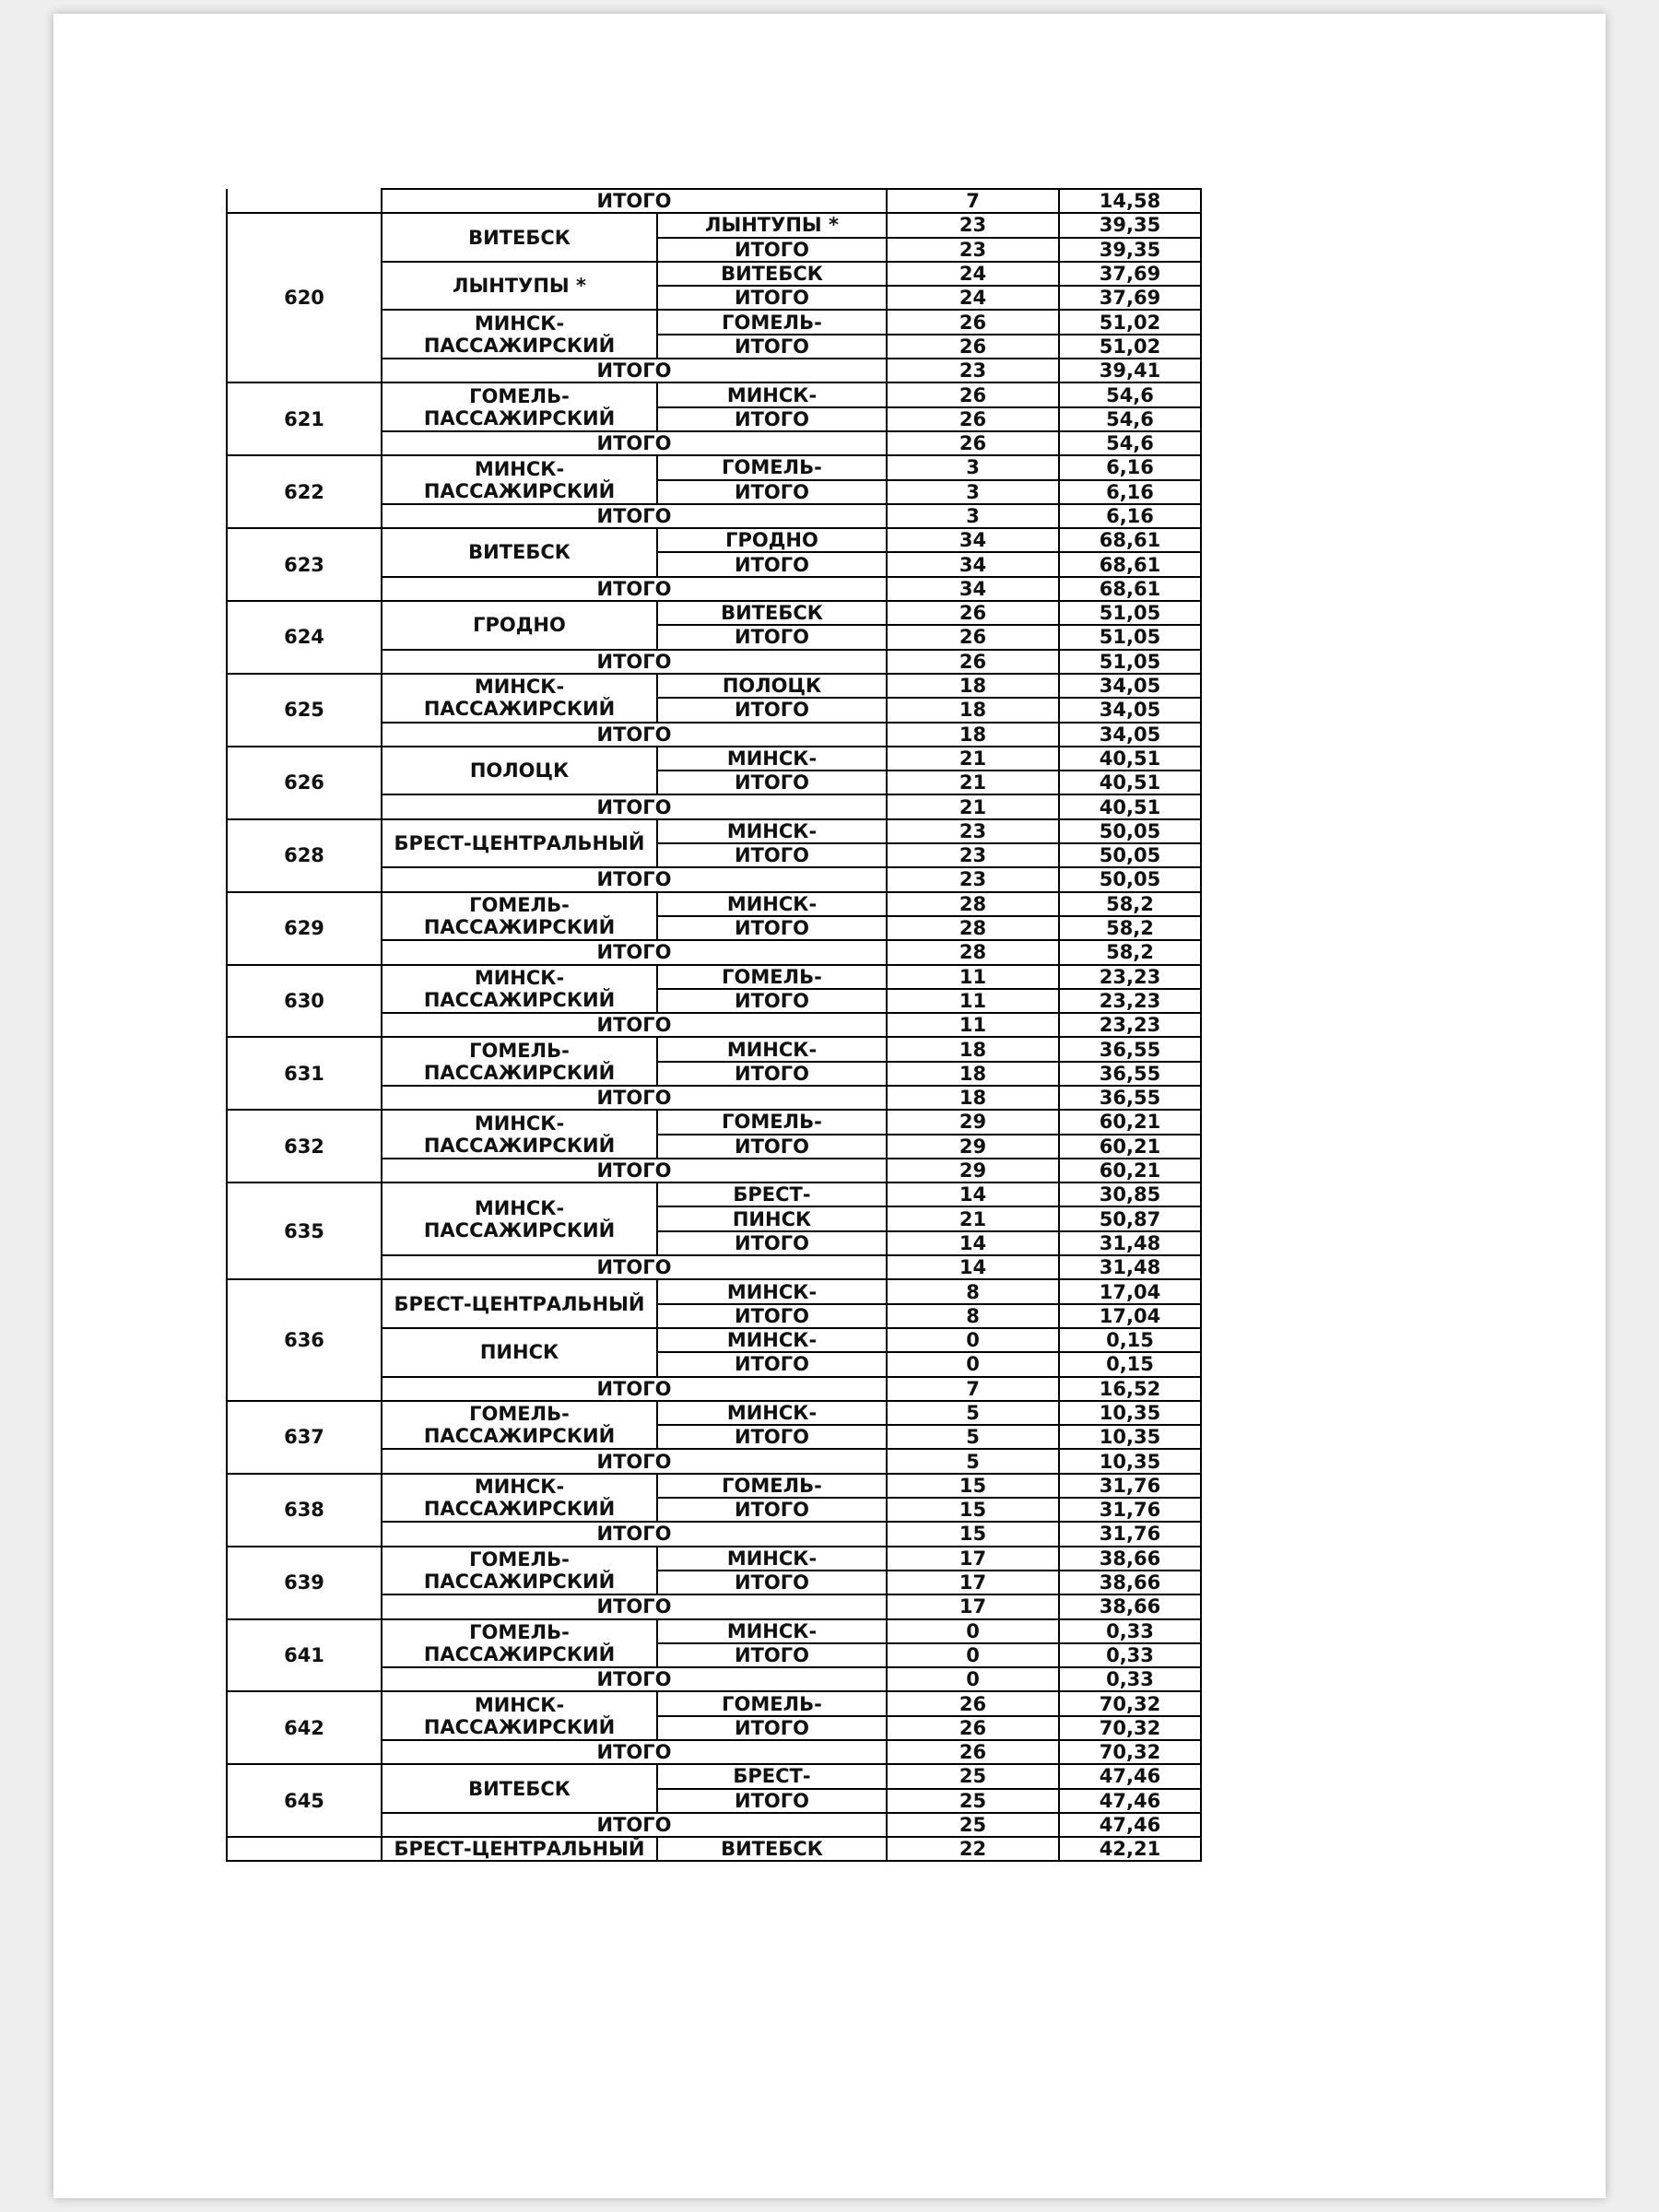 The image size is (1659, 2212). Describe the element at coordinates (1130, 1267) in the screenshot. I see `total-amount: 31,48` at that location.